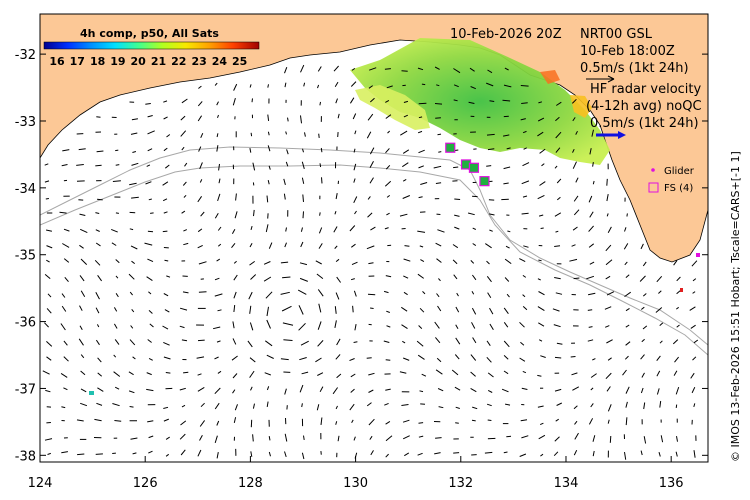  What do you see at coordinates (220, 61) in the screenshot?
I see `colorbar-tick-label: 24` at bounding box center [220, 61].